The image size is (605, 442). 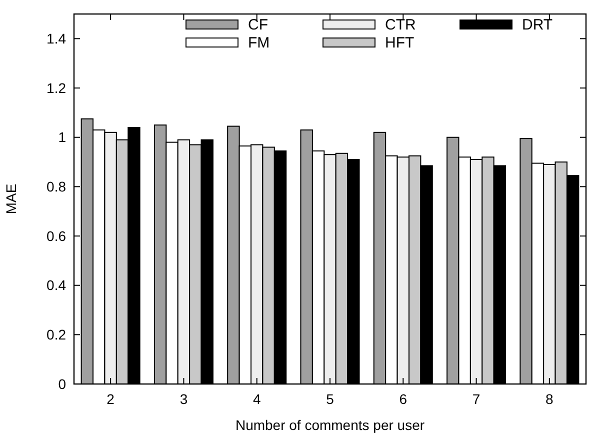 What do you see at coordinates (56, 285) in the screenshot?
I see `y-tick-label: 0.4` at bounding box center [56, 285].